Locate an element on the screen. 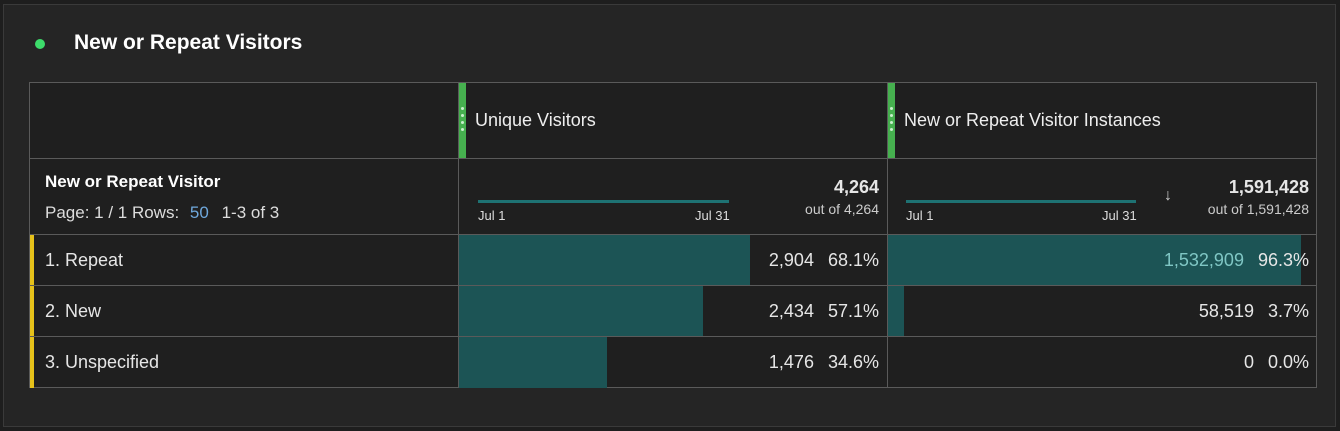 This screenshot has height=431, width=1340. unique-visitors-cell: 2,904 68.1% is located at coordinates (673, 260).